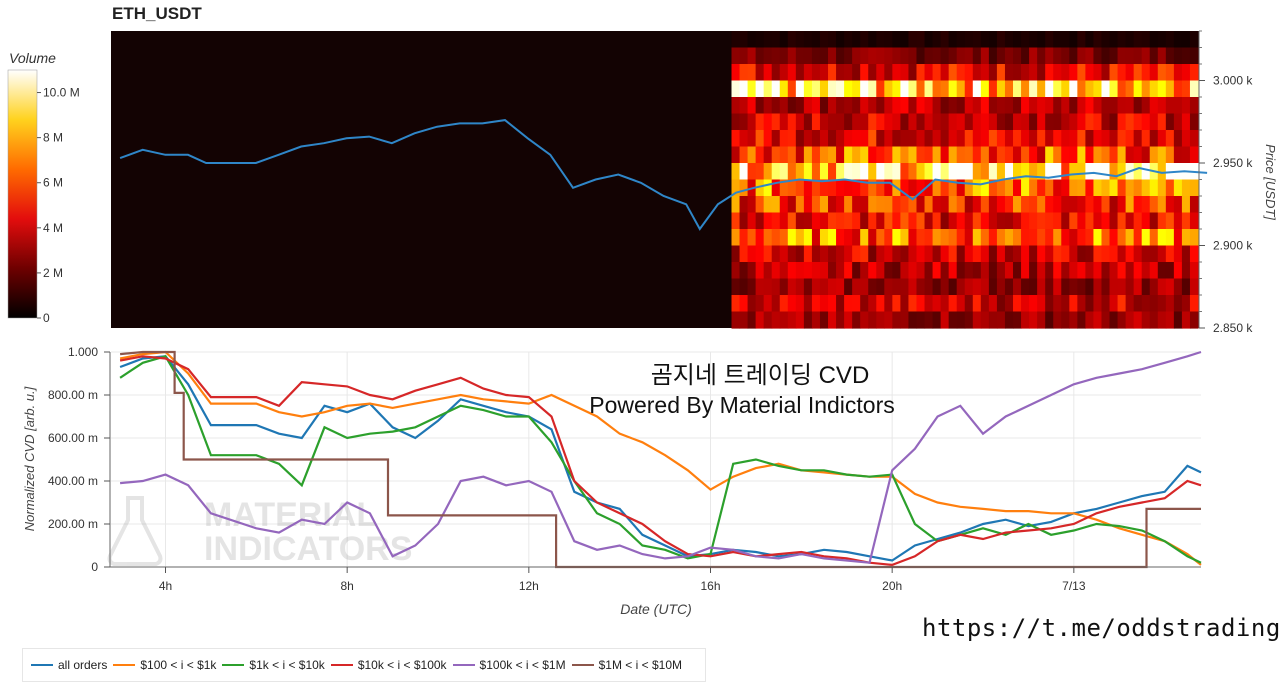 Image resolution: width=1280 pixels, height=684 pixels. Describe the element at coordinates (509, 665) in the screenshot. I see `legend-item-tier_100k_1m: $100k < i < $1M` at that location.